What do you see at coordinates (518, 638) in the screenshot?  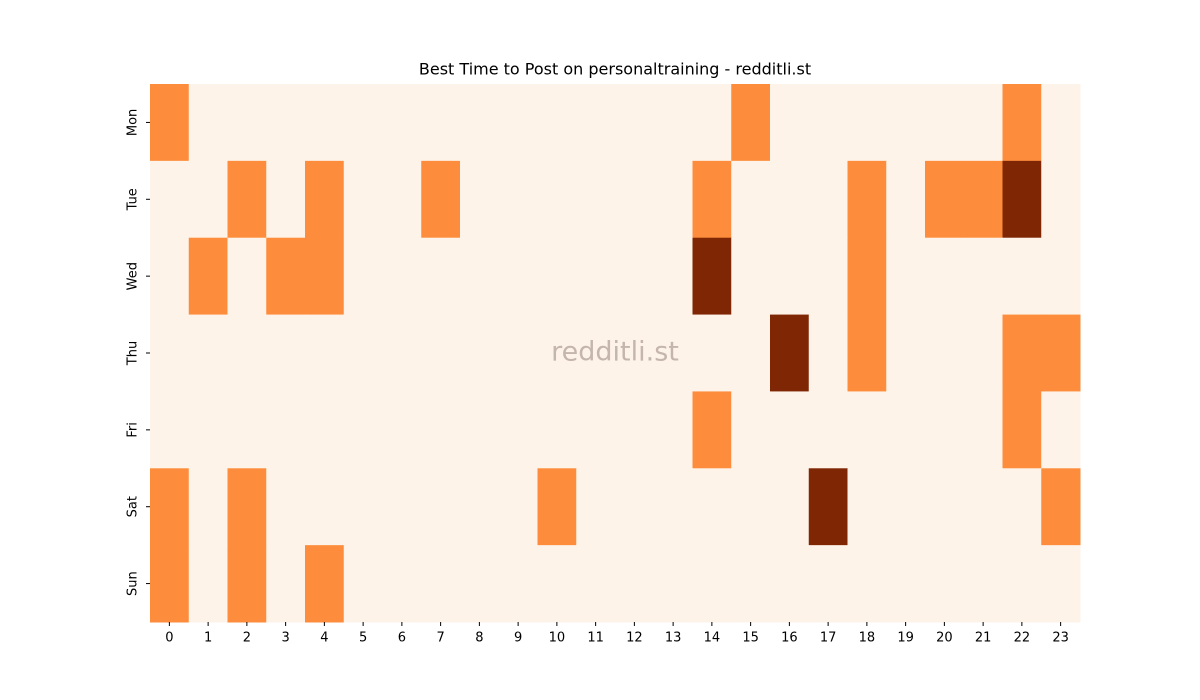 I see `x-tick-label: 9` at bounding box center [518, 638].